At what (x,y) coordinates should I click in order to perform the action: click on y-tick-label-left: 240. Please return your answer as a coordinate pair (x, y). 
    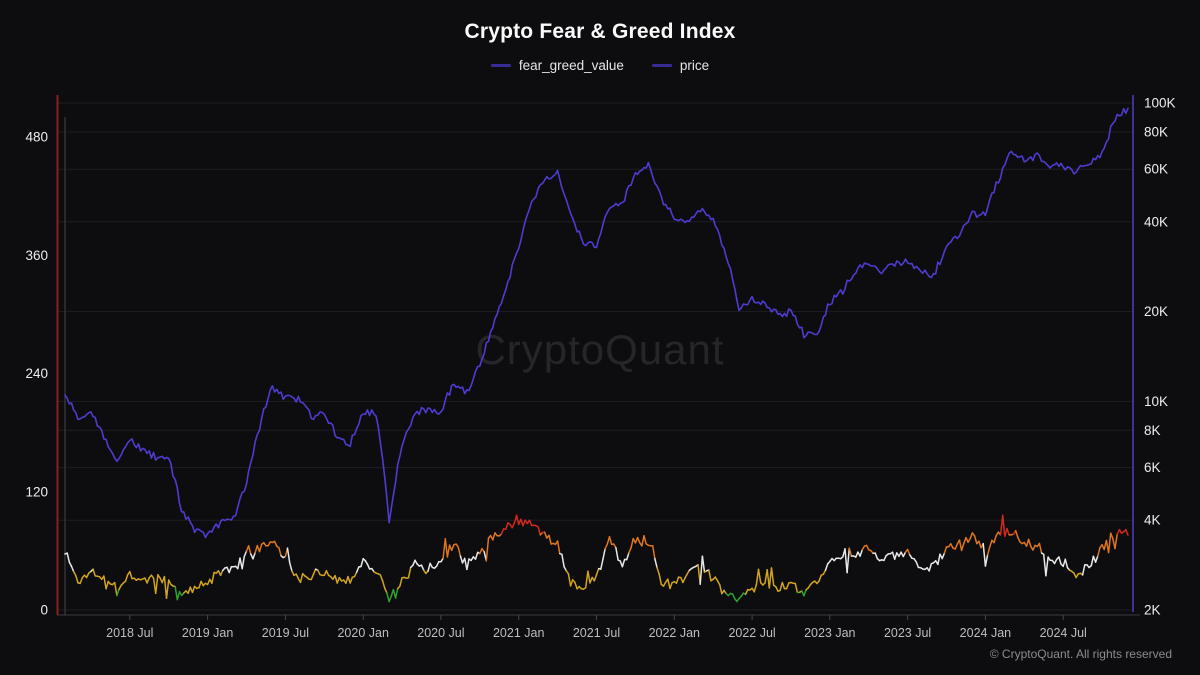
    Looking at the image, I should click on (36, 373).